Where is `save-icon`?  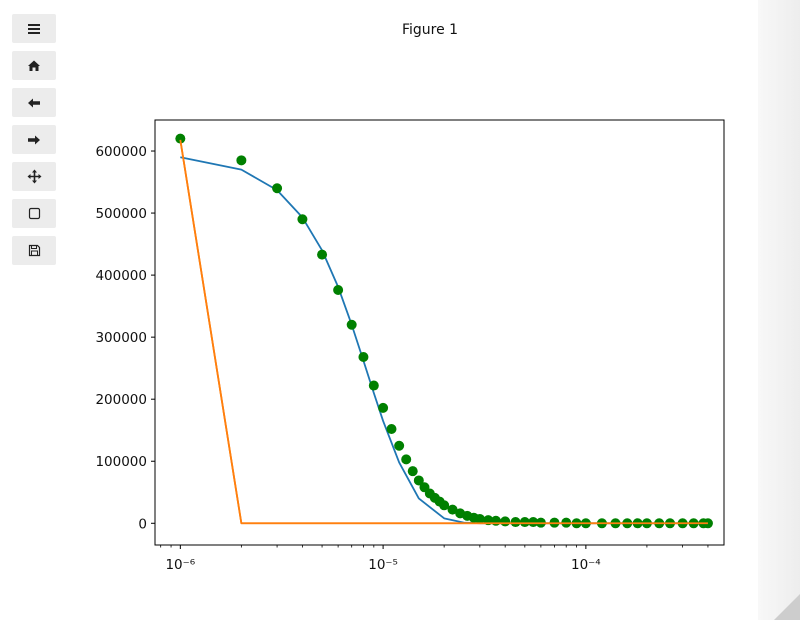 save-icon is located at coordinates (34, 250).